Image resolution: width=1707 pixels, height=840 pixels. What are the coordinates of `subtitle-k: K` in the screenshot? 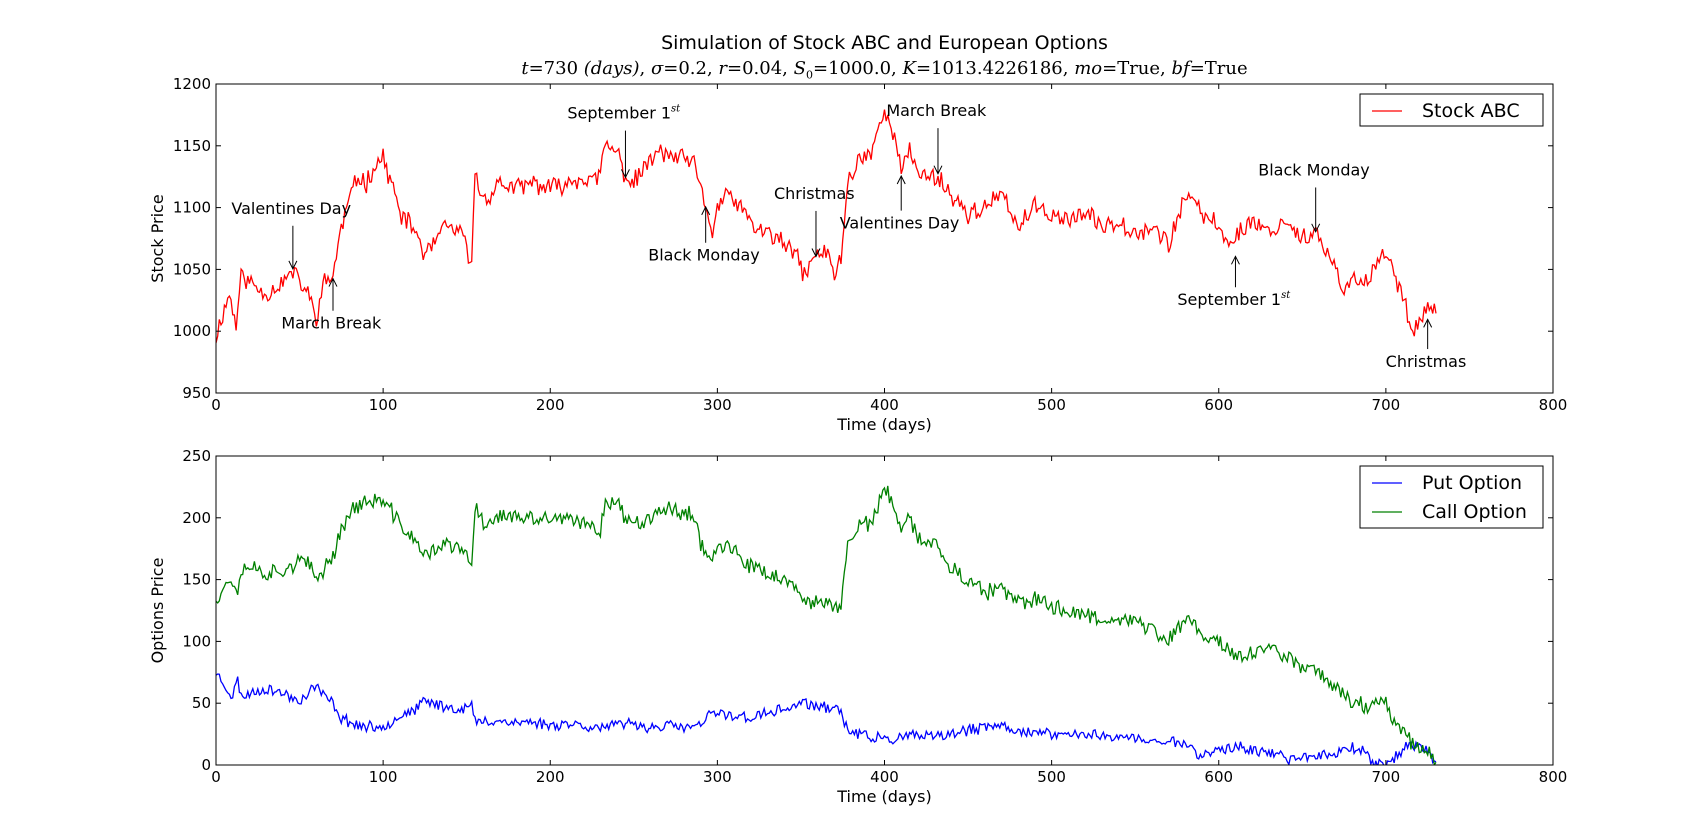 It's located at (909, 68).